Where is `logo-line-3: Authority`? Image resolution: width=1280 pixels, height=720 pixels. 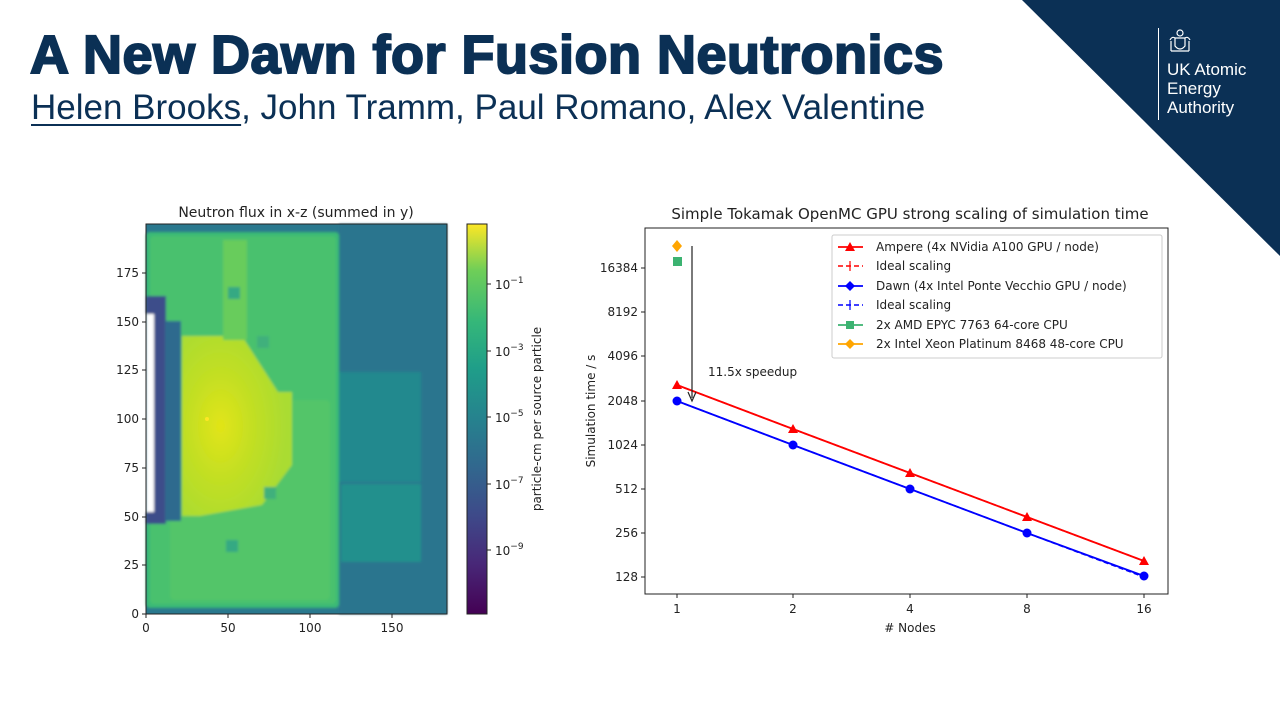
logo-line-3: Authority is located at coordinates (1201, 107).